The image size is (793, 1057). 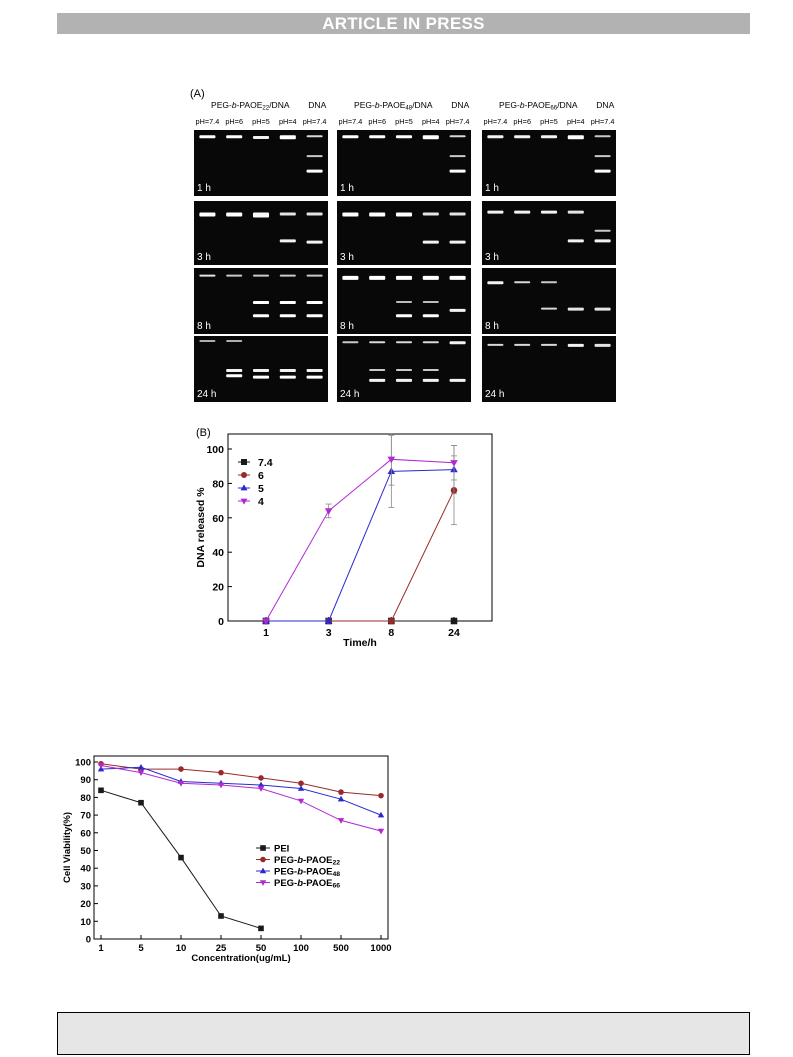 What do you see at coordinates (403, 23) in the screenshot?
I see `article-in-press-banner: ARTICLE IN PRESS` at bounding box center [403, 23].